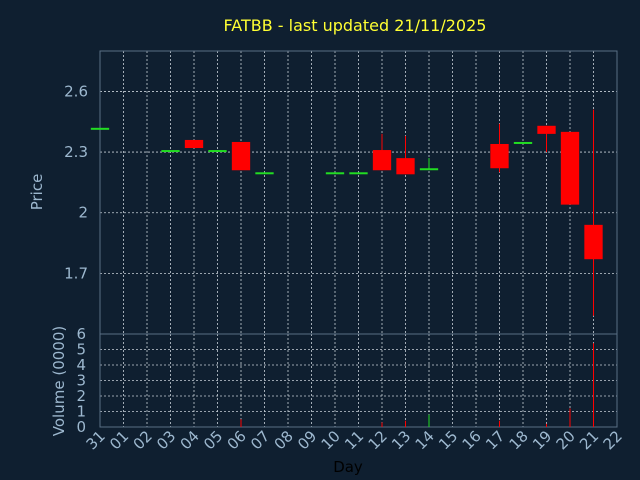  Describe the element at coordinates (448, 440) in the screenshot. I see `x-tick-label: 15` at that location.